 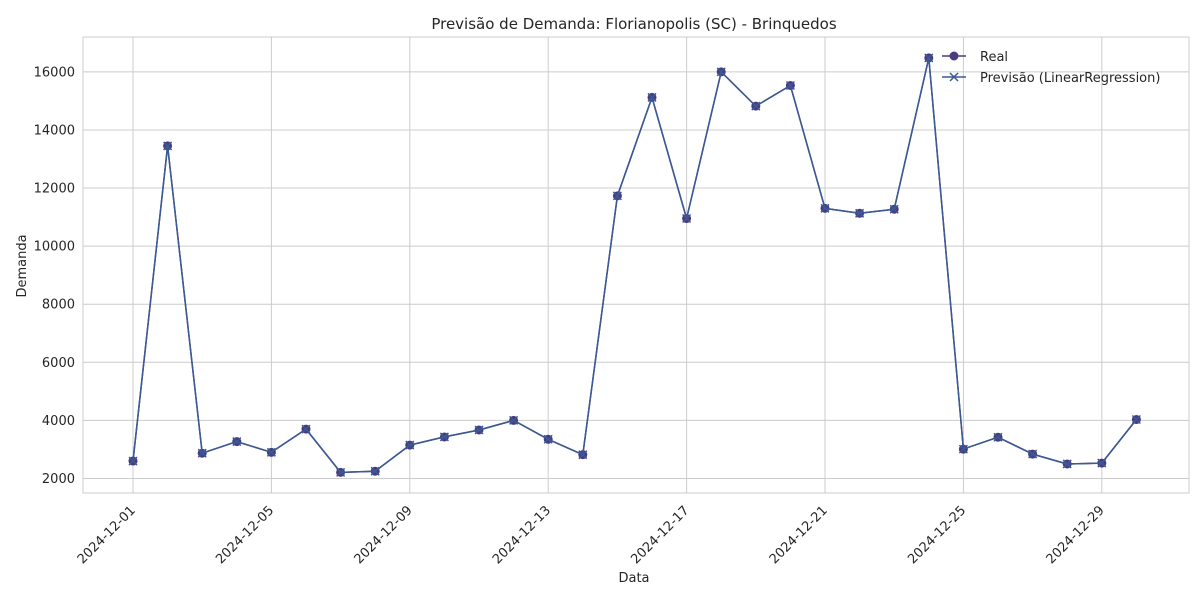 I want to click on y-axis-label: Demanda, so click(x=22, y=265).